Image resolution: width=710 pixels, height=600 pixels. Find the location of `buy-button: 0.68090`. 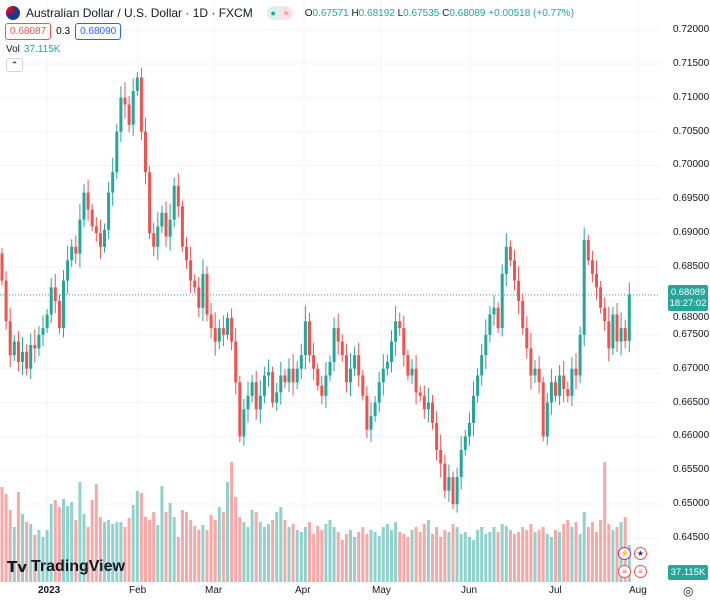

buy-button: 0.68090 is located at coordinates (98, 31).